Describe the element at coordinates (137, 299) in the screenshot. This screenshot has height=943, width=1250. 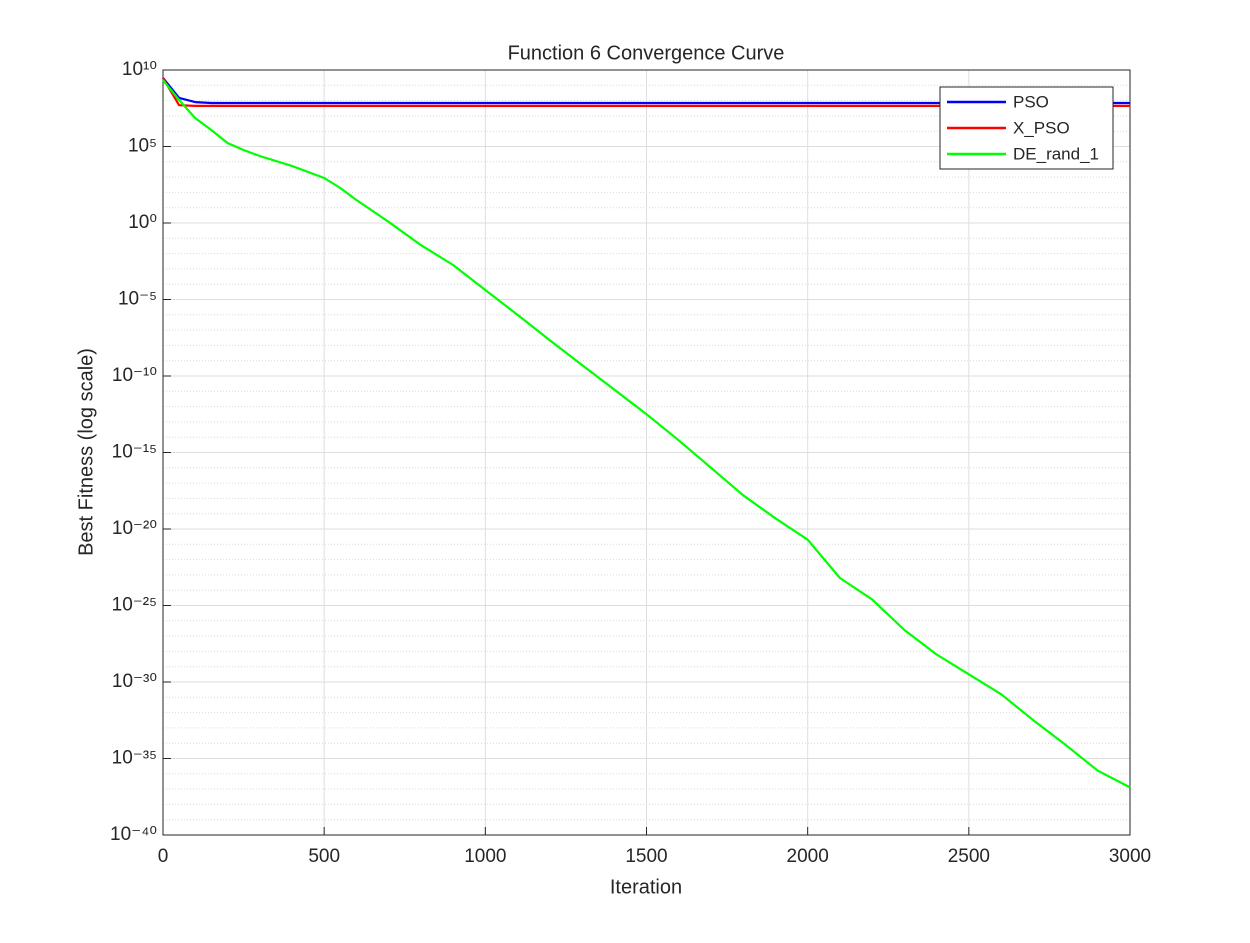
I see `y-tick-label: 10⁻⁵` at that location.